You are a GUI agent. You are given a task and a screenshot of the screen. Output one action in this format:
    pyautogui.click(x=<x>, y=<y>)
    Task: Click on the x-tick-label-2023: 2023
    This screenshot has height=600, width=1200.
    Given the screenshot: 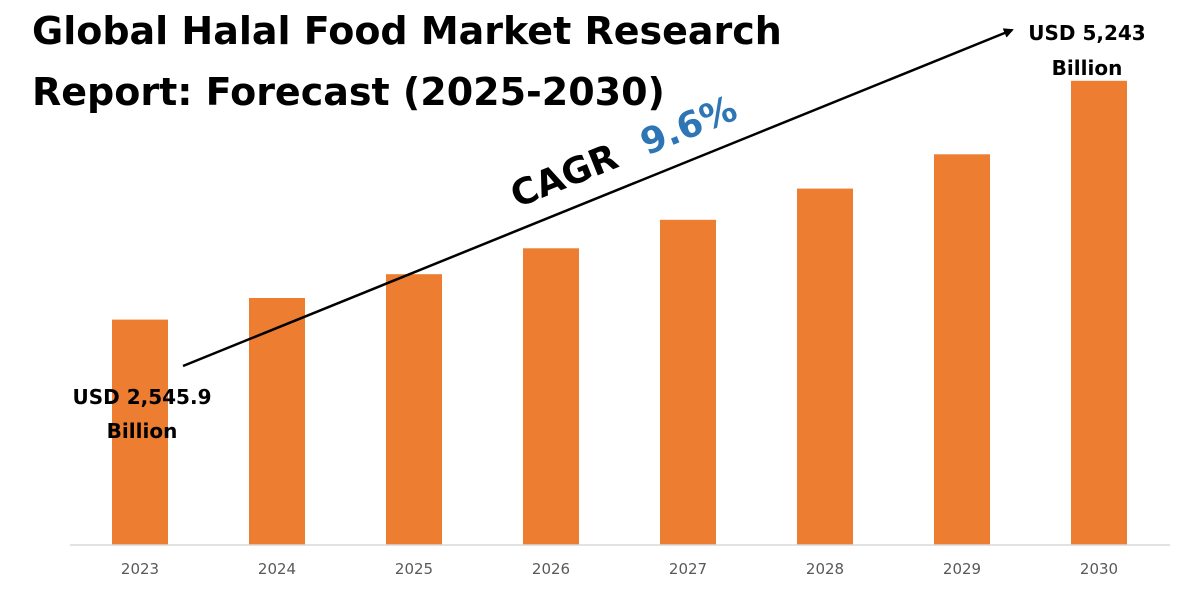 What is the action you would take?
    pyautogui.click(x=140, y=569)
    